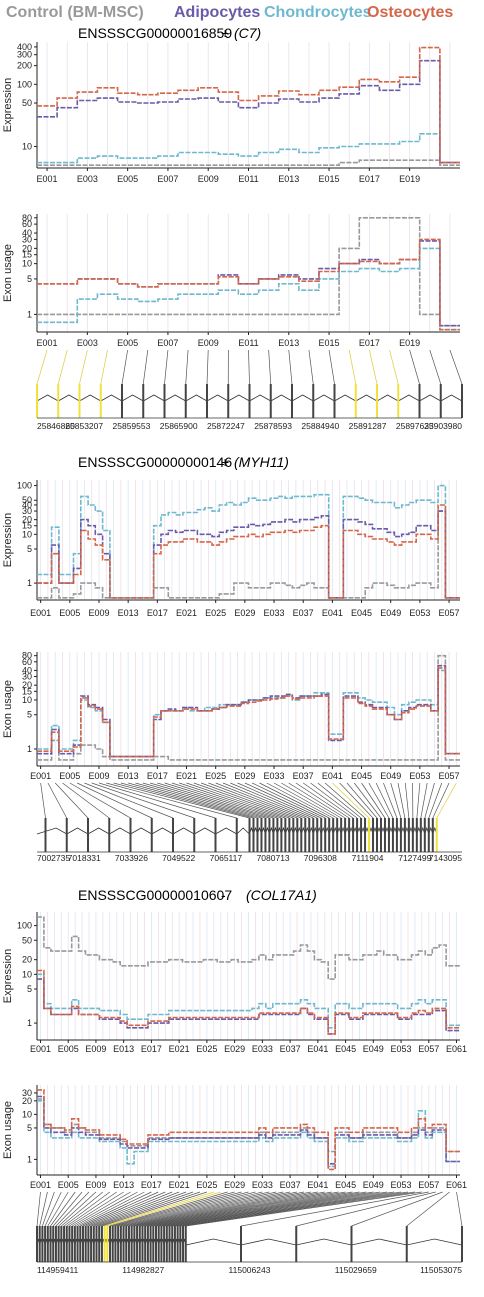 The width and height of the screenshot is (484, 1297). What do you see at coordinates (24, 486) in the screenshot?
I see `y-tick-label: 100` at bounding box center [24, 486].